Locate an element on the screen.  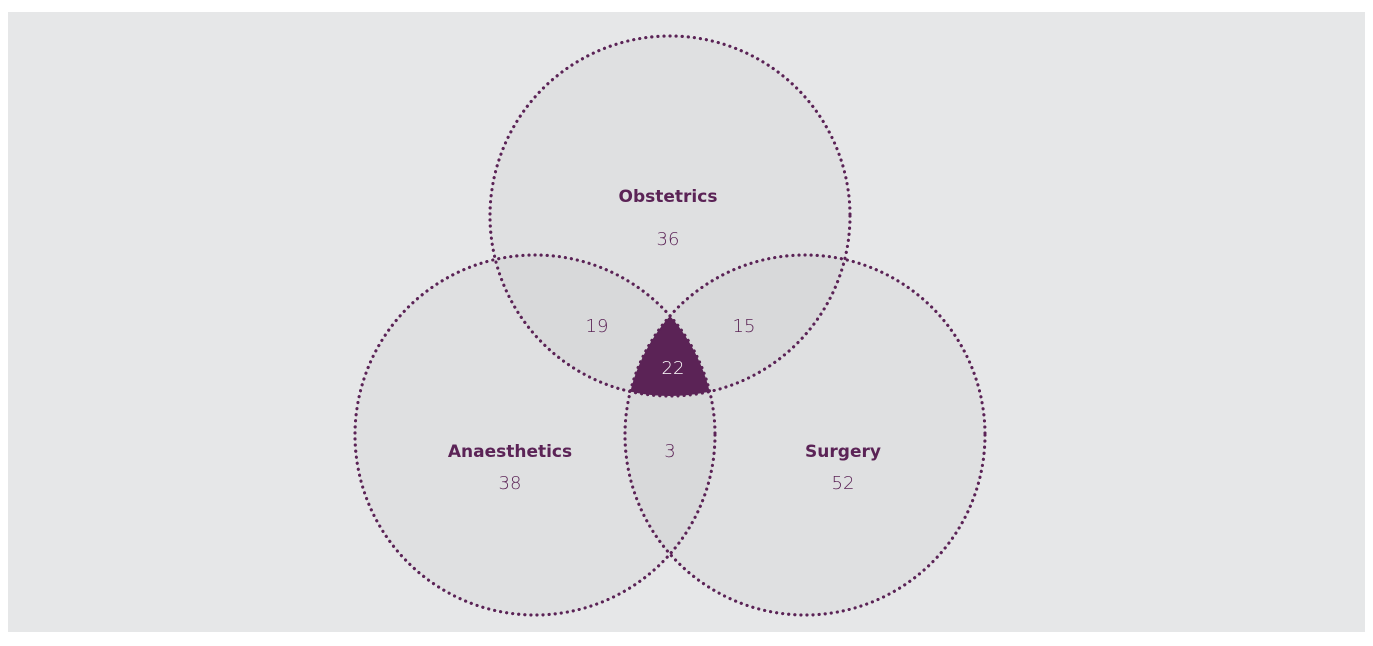
set-label: Surgery is located at coordinates (843, 452).